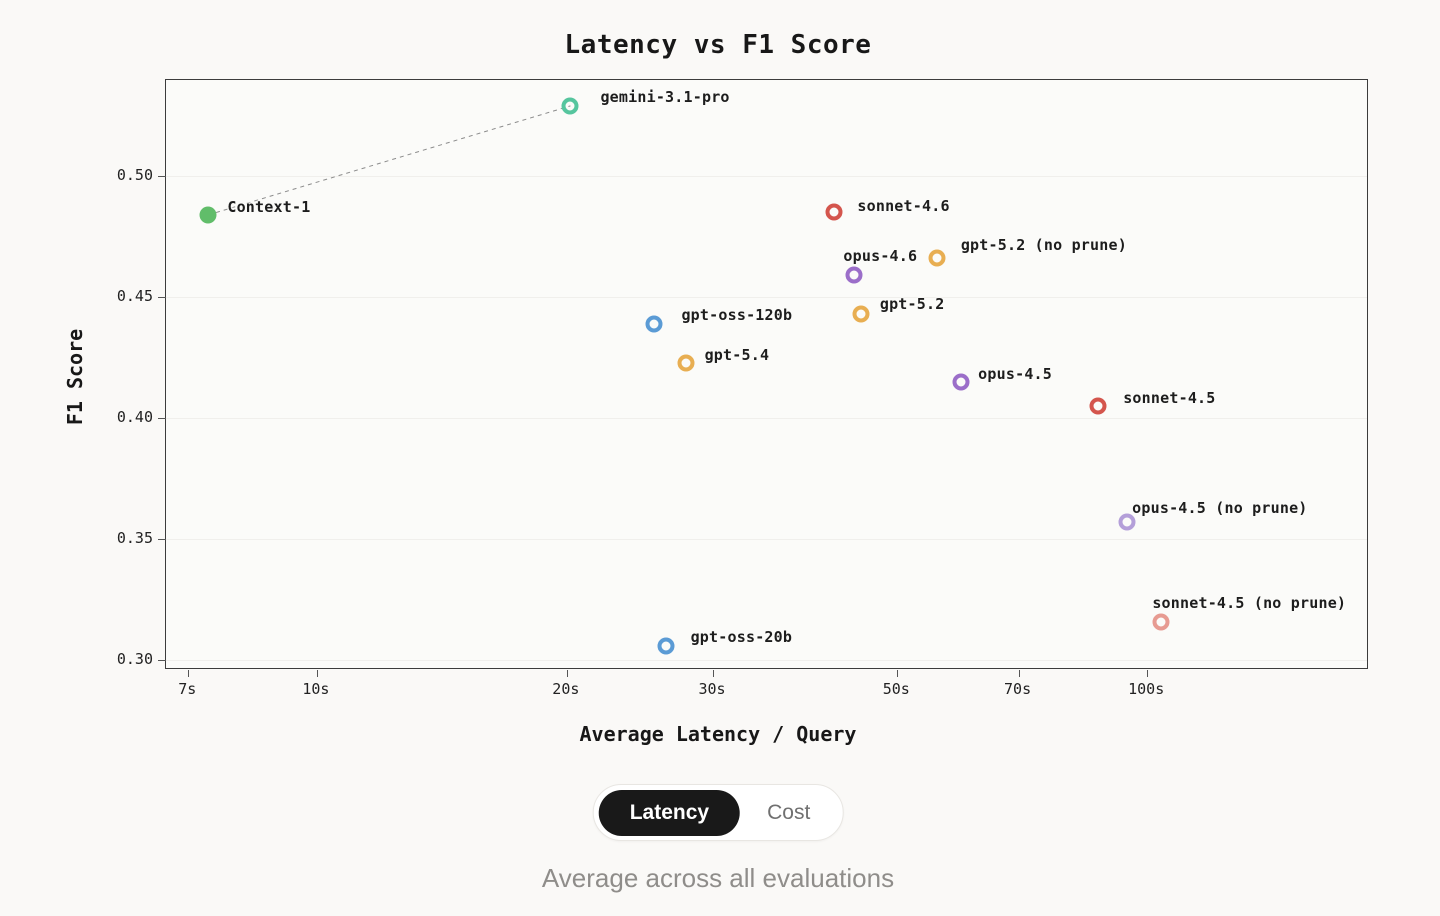 This screenshot has height=916, width=1440. Describe the element at coordinates (712, 689) in the screenshot. I see `x-tick-label: 30s` at that location.